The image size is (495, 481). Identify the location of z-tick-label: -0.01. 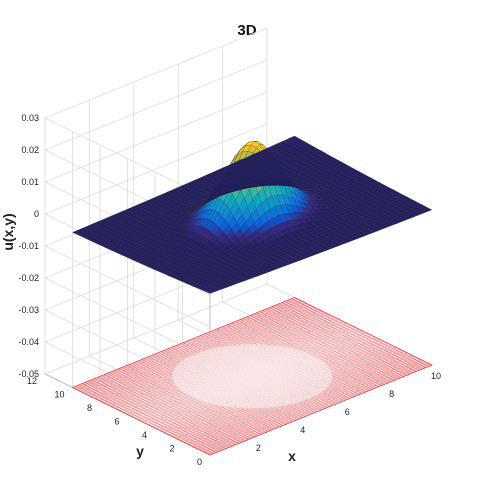
(28, 246).